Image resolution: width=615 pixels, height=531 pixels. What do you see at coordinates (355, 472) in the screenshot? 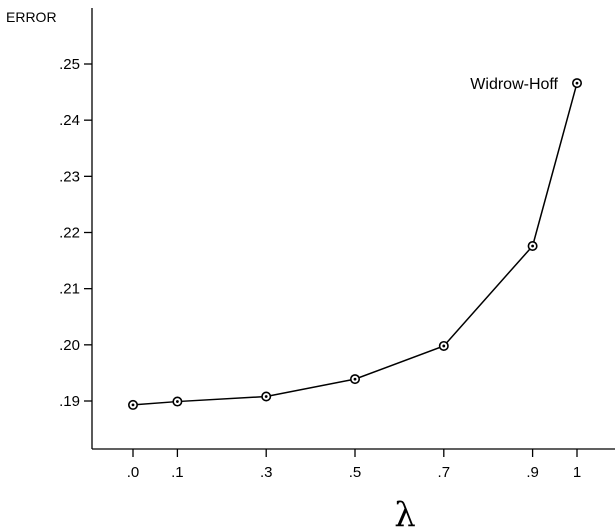
I see `x-tick-label: .5` at bounding box center [355, 472].